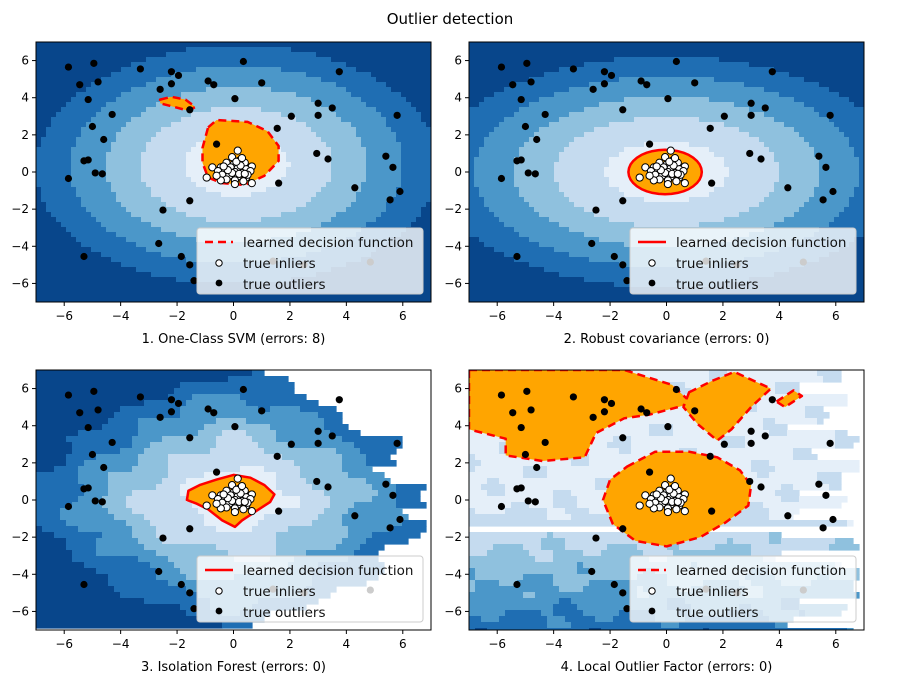  I want to click on inlier-points, so click(662, 495).